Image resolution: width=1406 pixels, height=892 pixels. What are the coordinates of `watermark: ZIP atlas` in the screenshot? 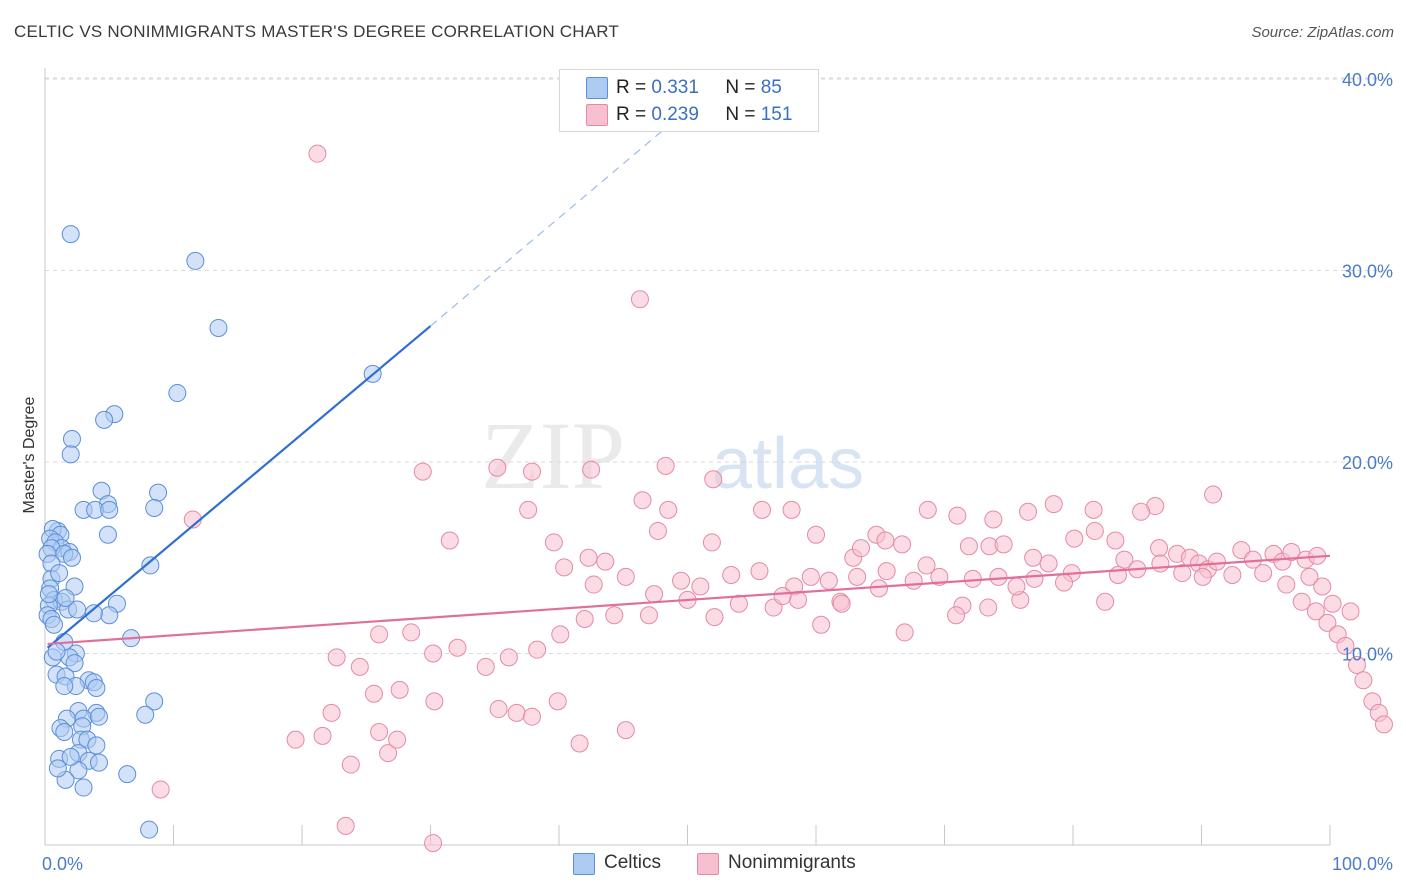 It's located at (672, 455).